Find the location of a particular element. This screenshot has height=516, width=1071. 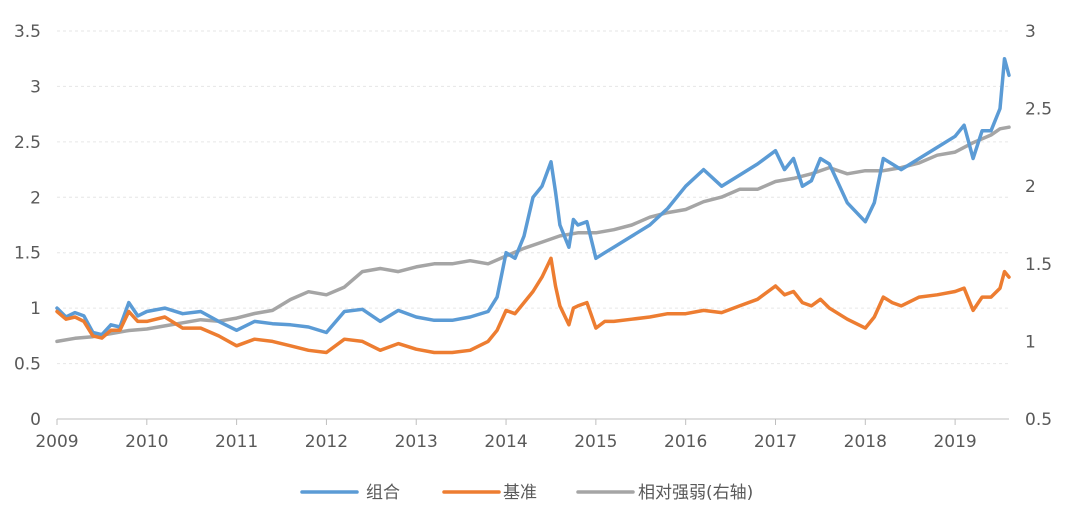

y-left-tick-label: 3 is located at coordinates (35, 87).